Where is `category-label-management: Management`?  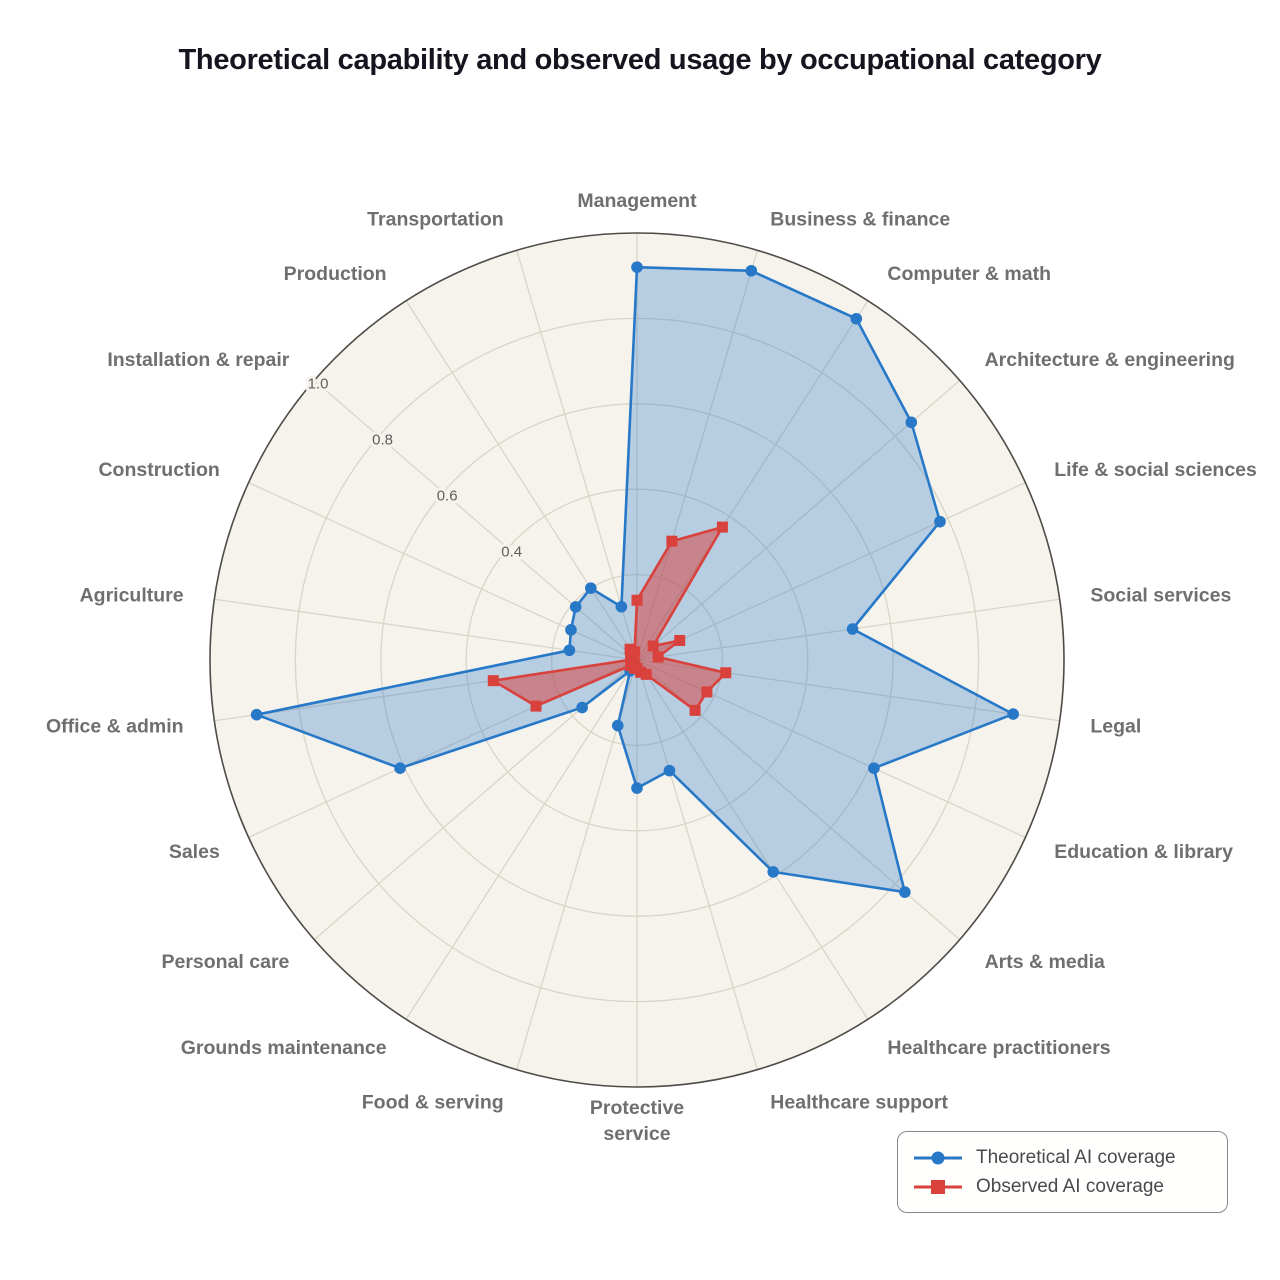
category-label-management: Management is located at coordinates (637, 201).